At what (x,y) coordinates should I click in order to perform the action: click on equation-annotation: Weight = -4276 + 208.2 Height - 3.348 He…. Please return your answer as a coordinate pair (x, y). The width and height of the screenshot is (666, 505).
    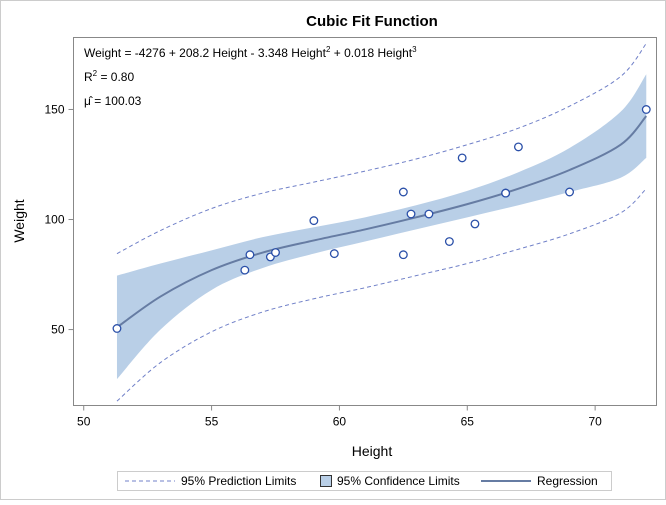
    Looking at the image, I should click on (250, 52).